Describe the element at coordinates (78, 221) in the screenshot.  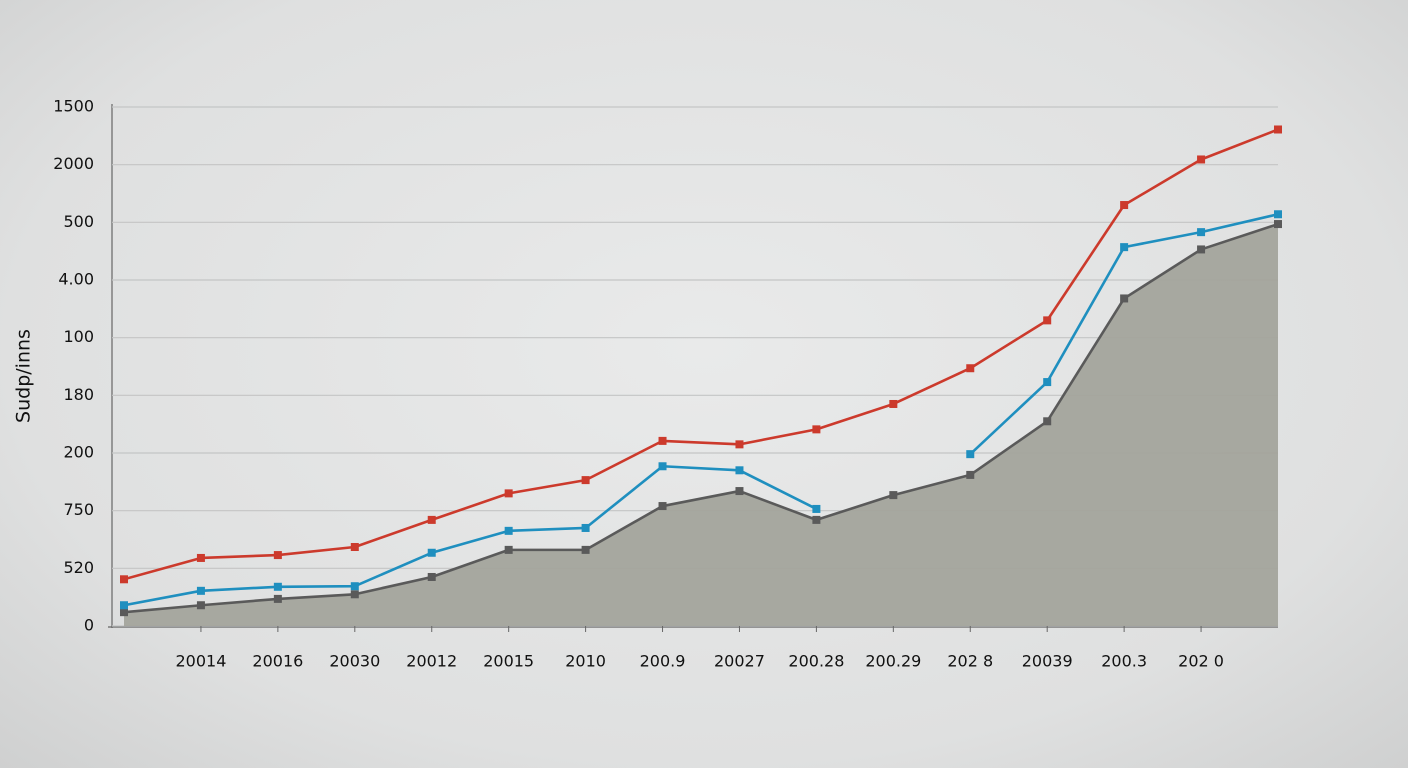
I see `y-tick-label: 500` at that location.